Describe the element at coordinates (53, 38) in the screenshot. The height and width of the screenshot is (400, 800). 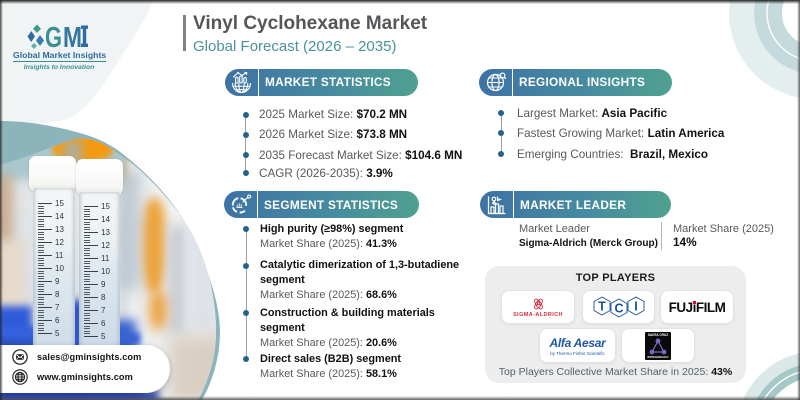
I see `svg-text: G` at that location.